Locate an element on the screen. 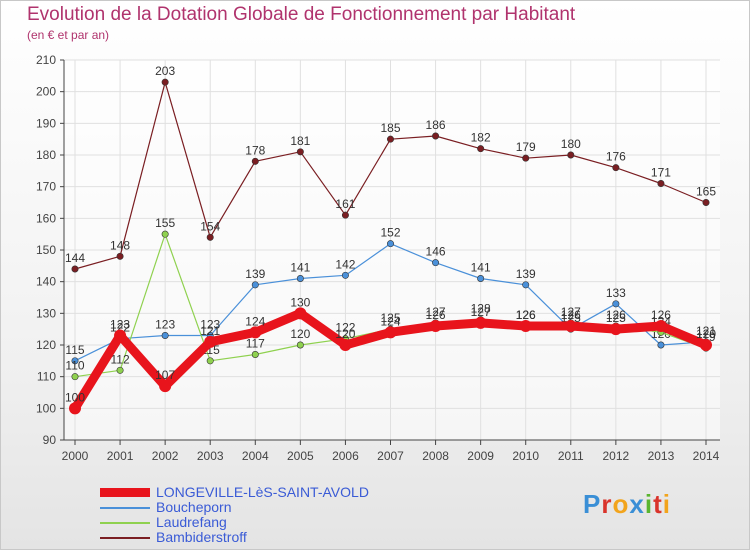 This screenshot has height=550, width=750. y-tick-label: 210 is located at coordinates (46, 60).